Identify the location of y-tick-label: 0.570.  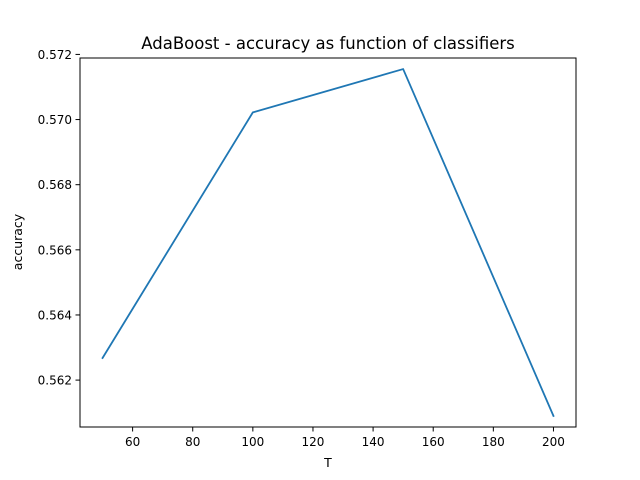
(55, 120).